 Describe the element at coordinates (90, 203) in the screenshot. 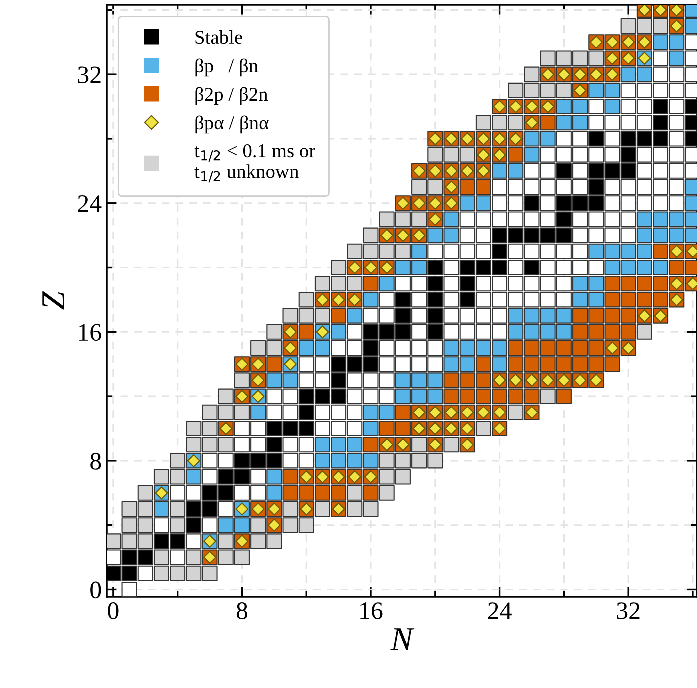

I see `y-tick-label: 24` at that location.